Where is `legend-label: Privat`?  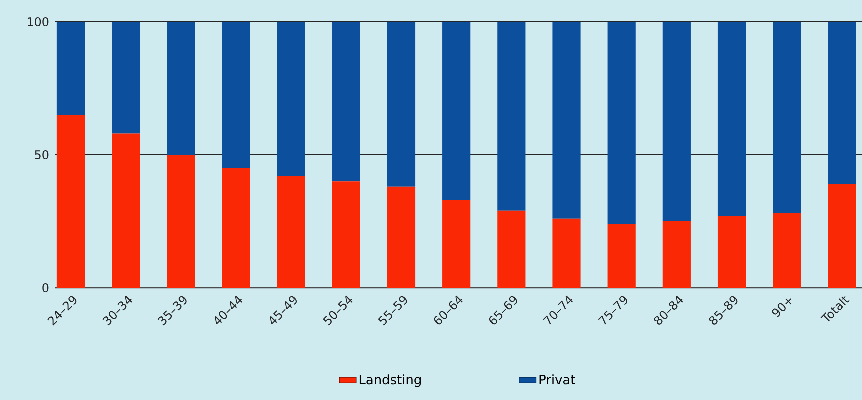
legend-label: Privat is located at coordinates (558, 379).